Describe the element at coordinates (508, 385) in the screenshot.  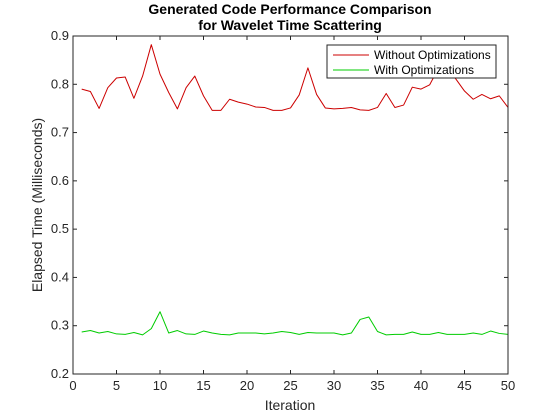
I see `x-tick-label-50: 50` at that location.